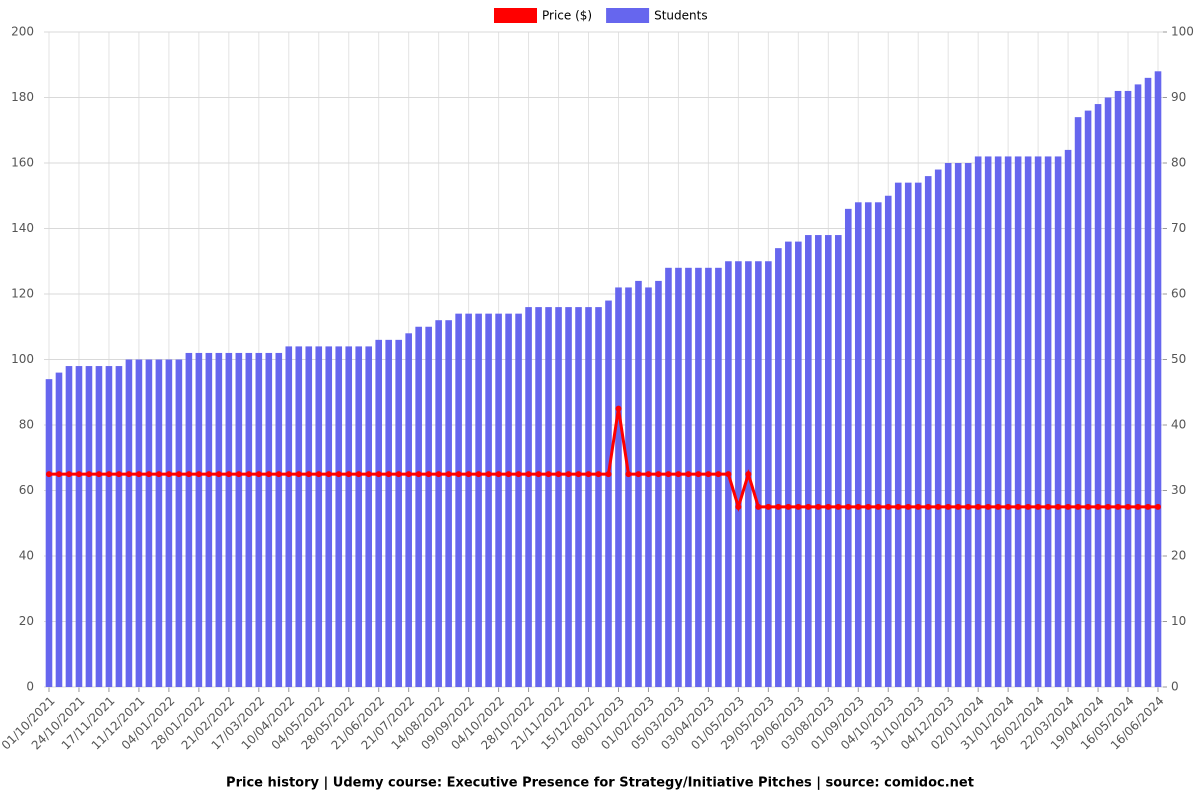 The width and height of the screenshot is (1200, 800). I want to click on y-tick-label: 0, so click(30, 687).